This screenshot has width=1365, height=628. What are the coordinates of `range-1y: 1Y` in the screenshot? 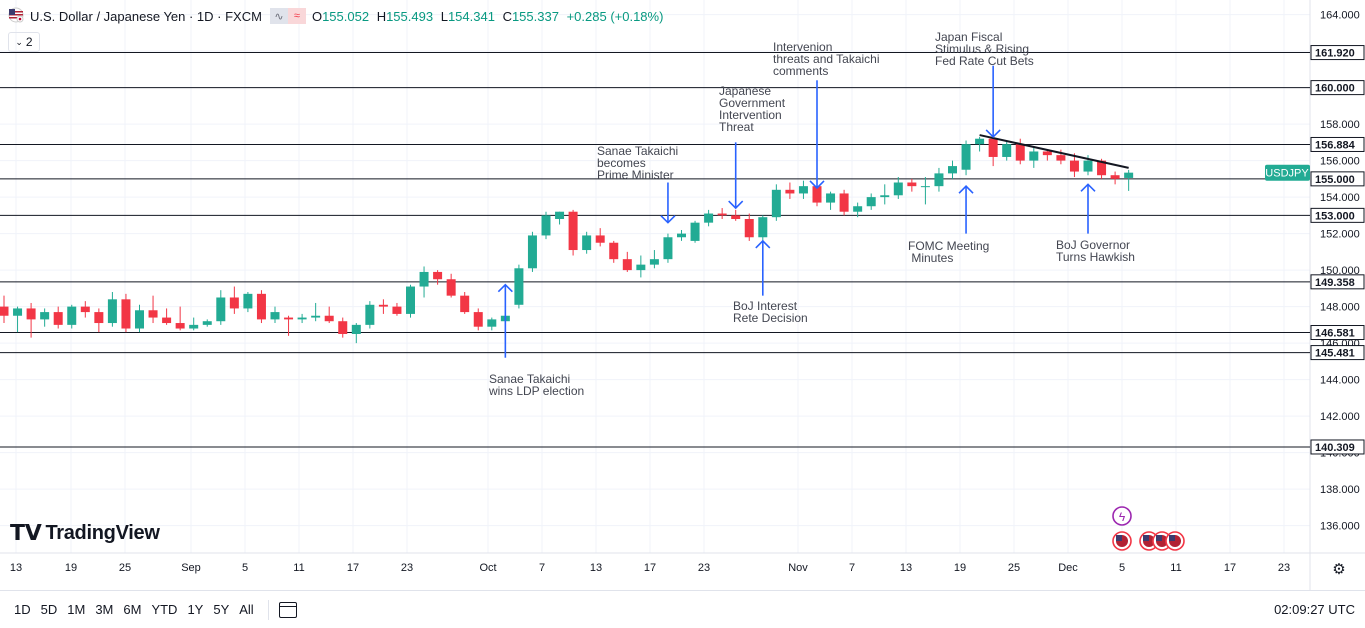 It's located at (195, 609).